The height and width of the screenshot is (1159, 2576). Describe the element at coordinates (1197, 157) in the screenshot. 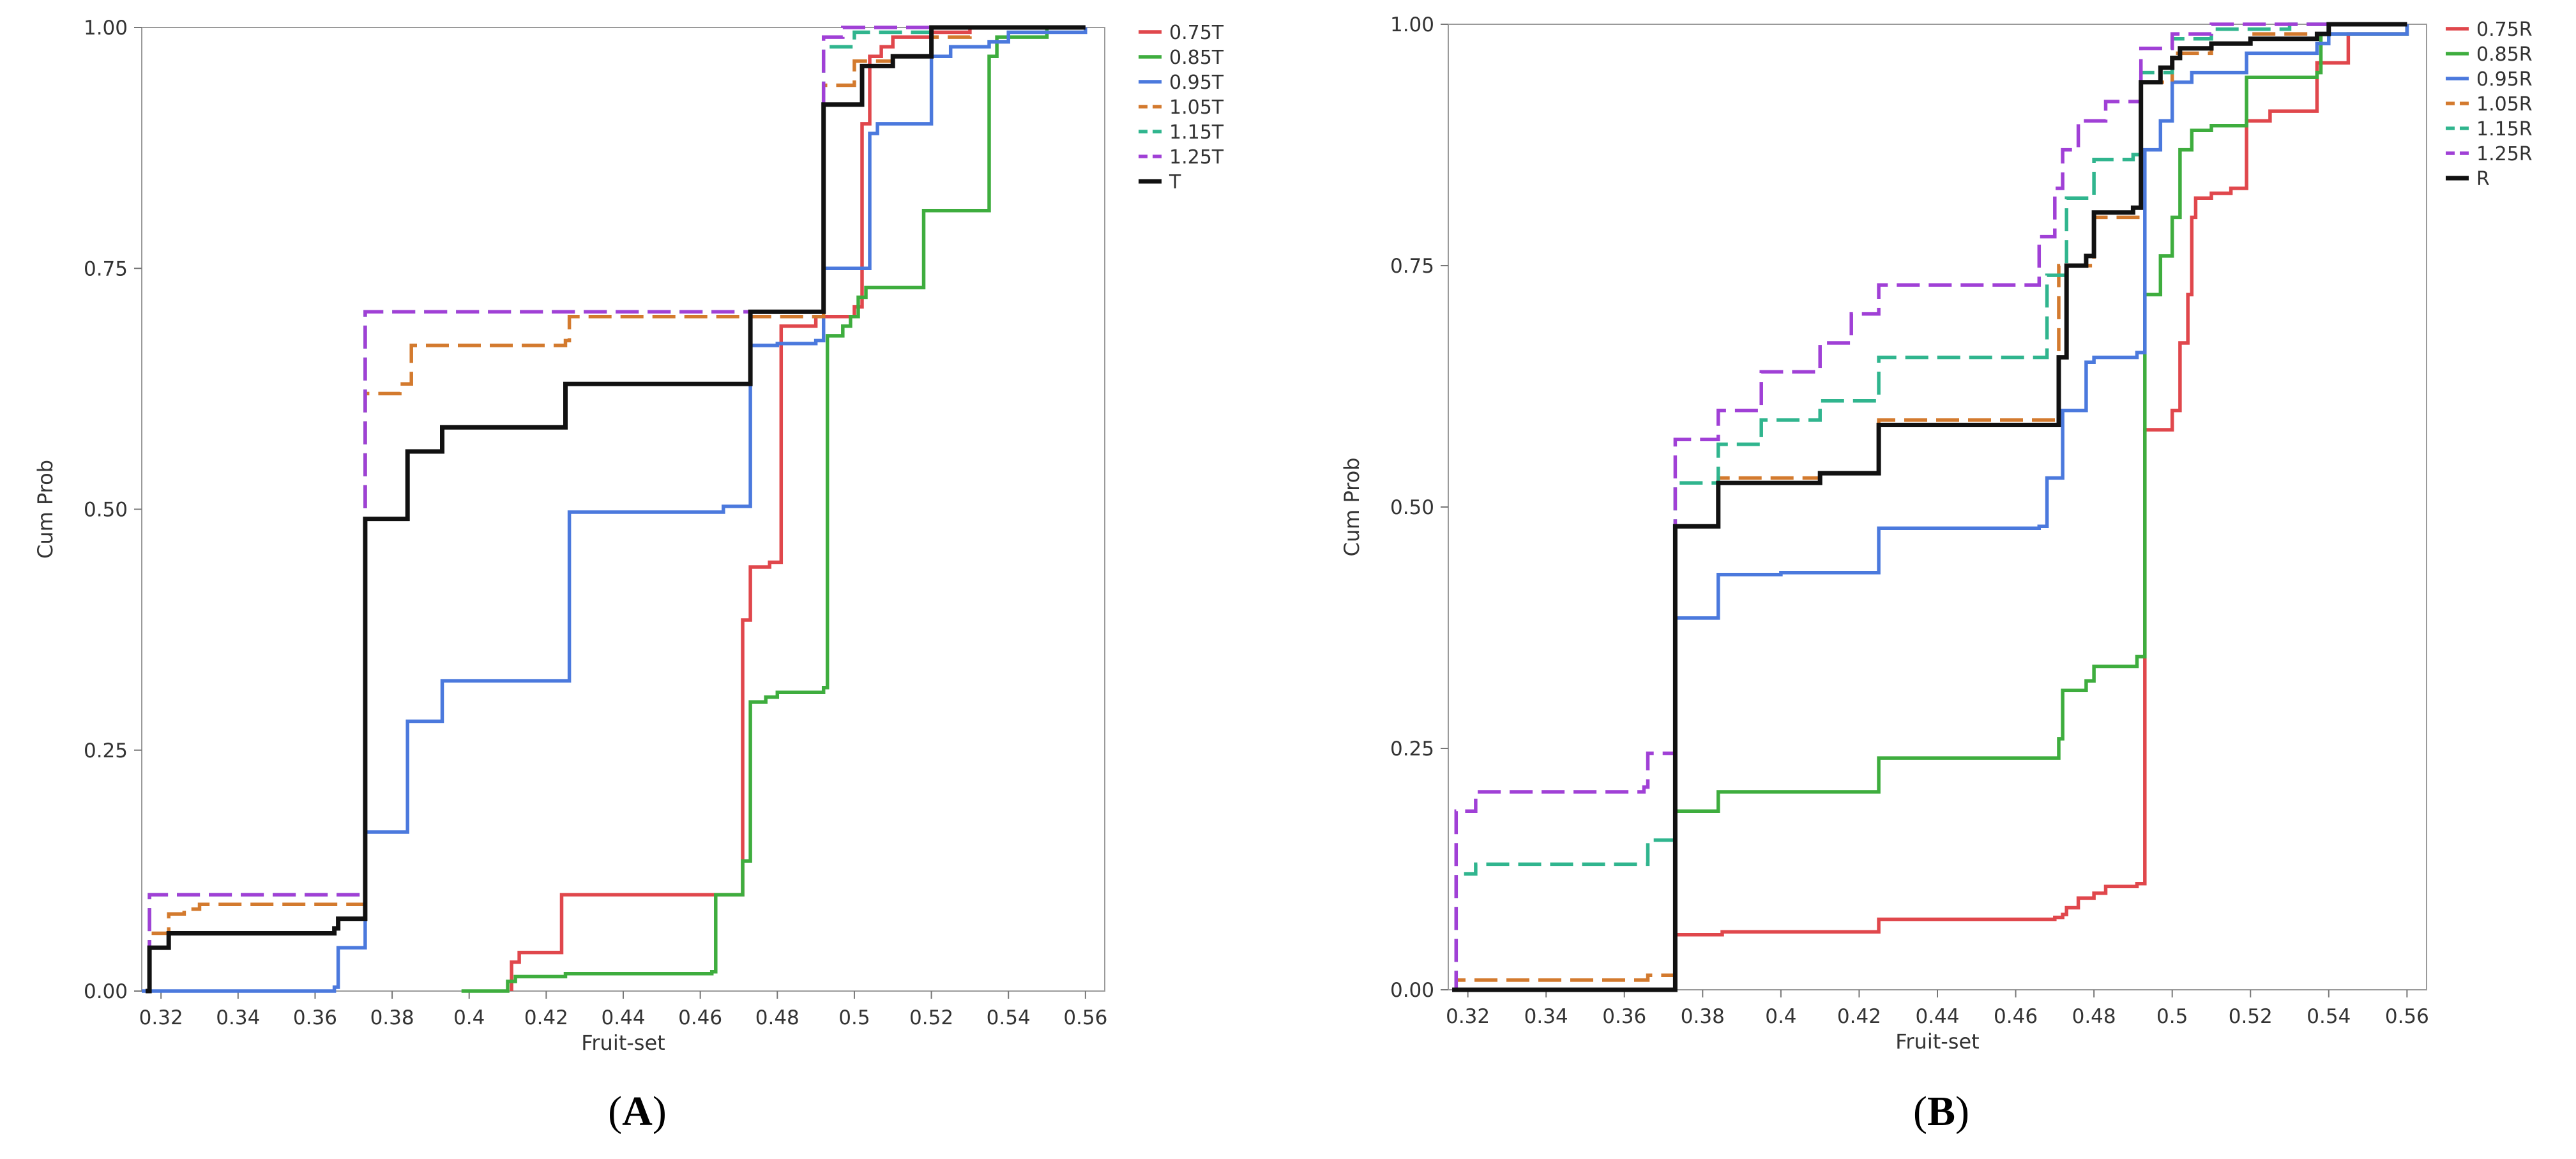

I see `legend-label: 1.25T` at that location.